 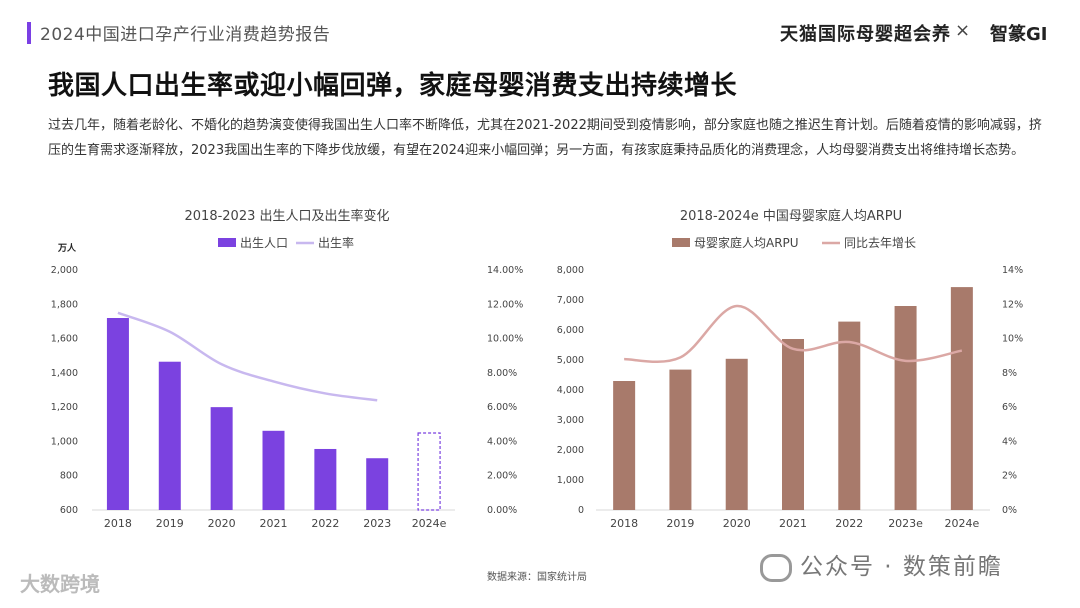 What do you see at coordinates (776, 567) in the screenshot?
I see `wechat-icon` at bounding box center [776, 567].